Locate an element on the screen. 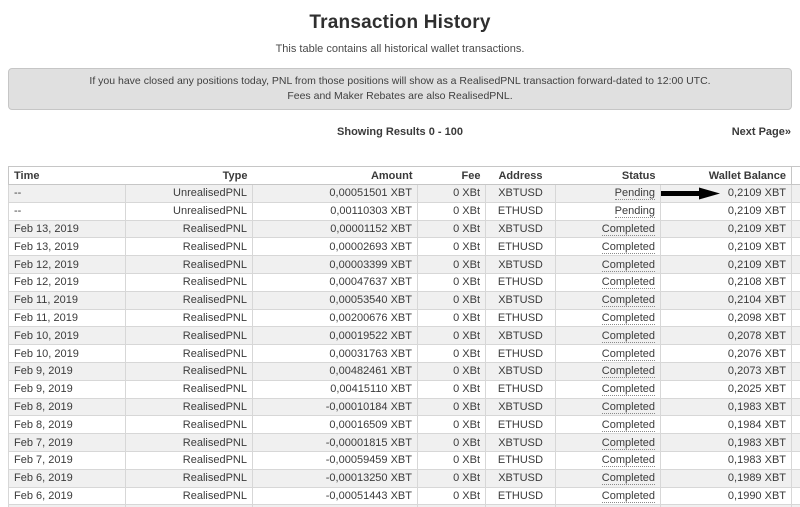  cell-wallet-balance: 0,2109 XBT is located at coordinates (726, 229).